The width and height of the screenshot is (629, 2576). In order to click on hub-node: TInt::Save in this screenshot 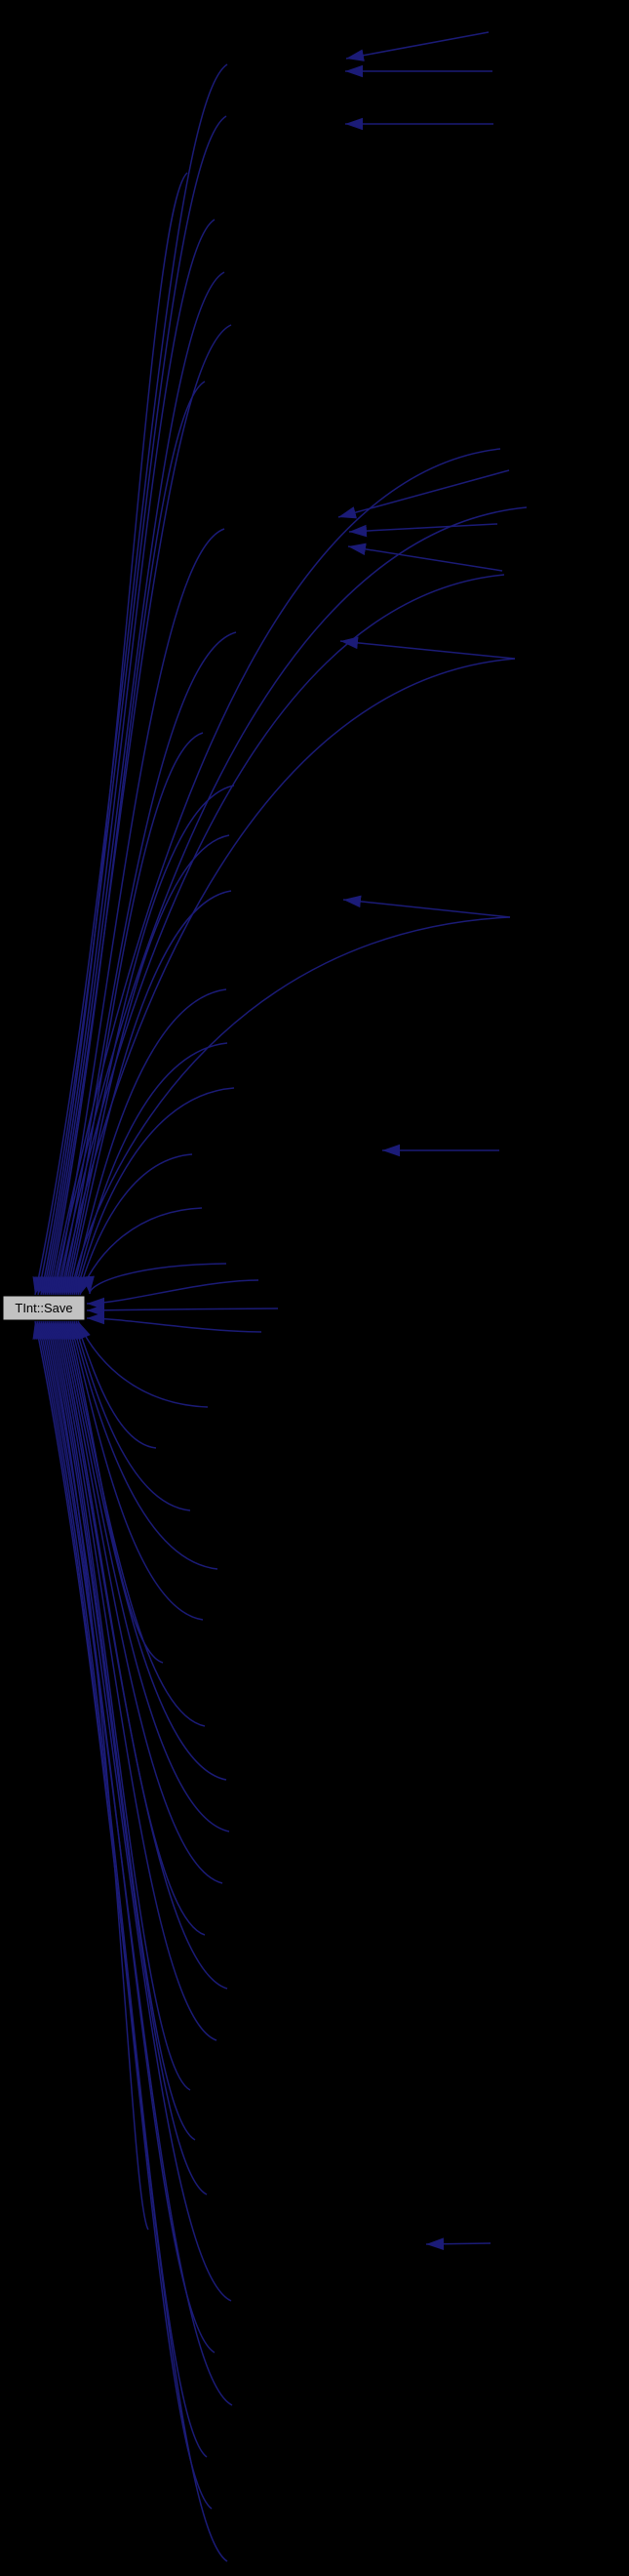, I will do `click(44, 1308)`.